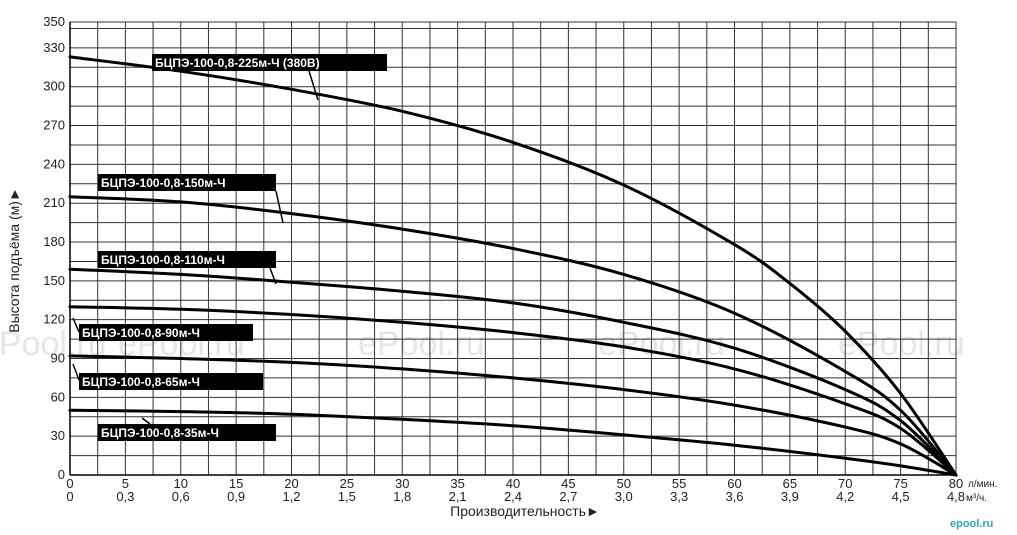 Image resolution: width=1017 pixels, height=535 pixels. Describe the element at coordinates (790, 483) in the screenshot. I see `x-tick-label: 65` at that location.